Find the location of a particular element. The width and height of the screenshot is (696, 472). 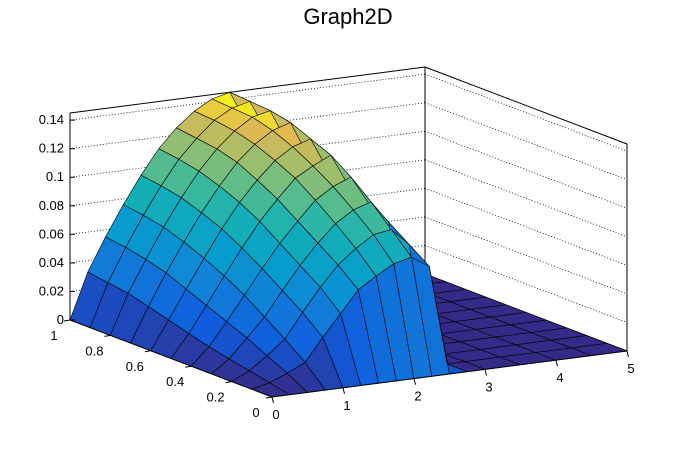

y-axis-line is located at coordinates (171, 358).